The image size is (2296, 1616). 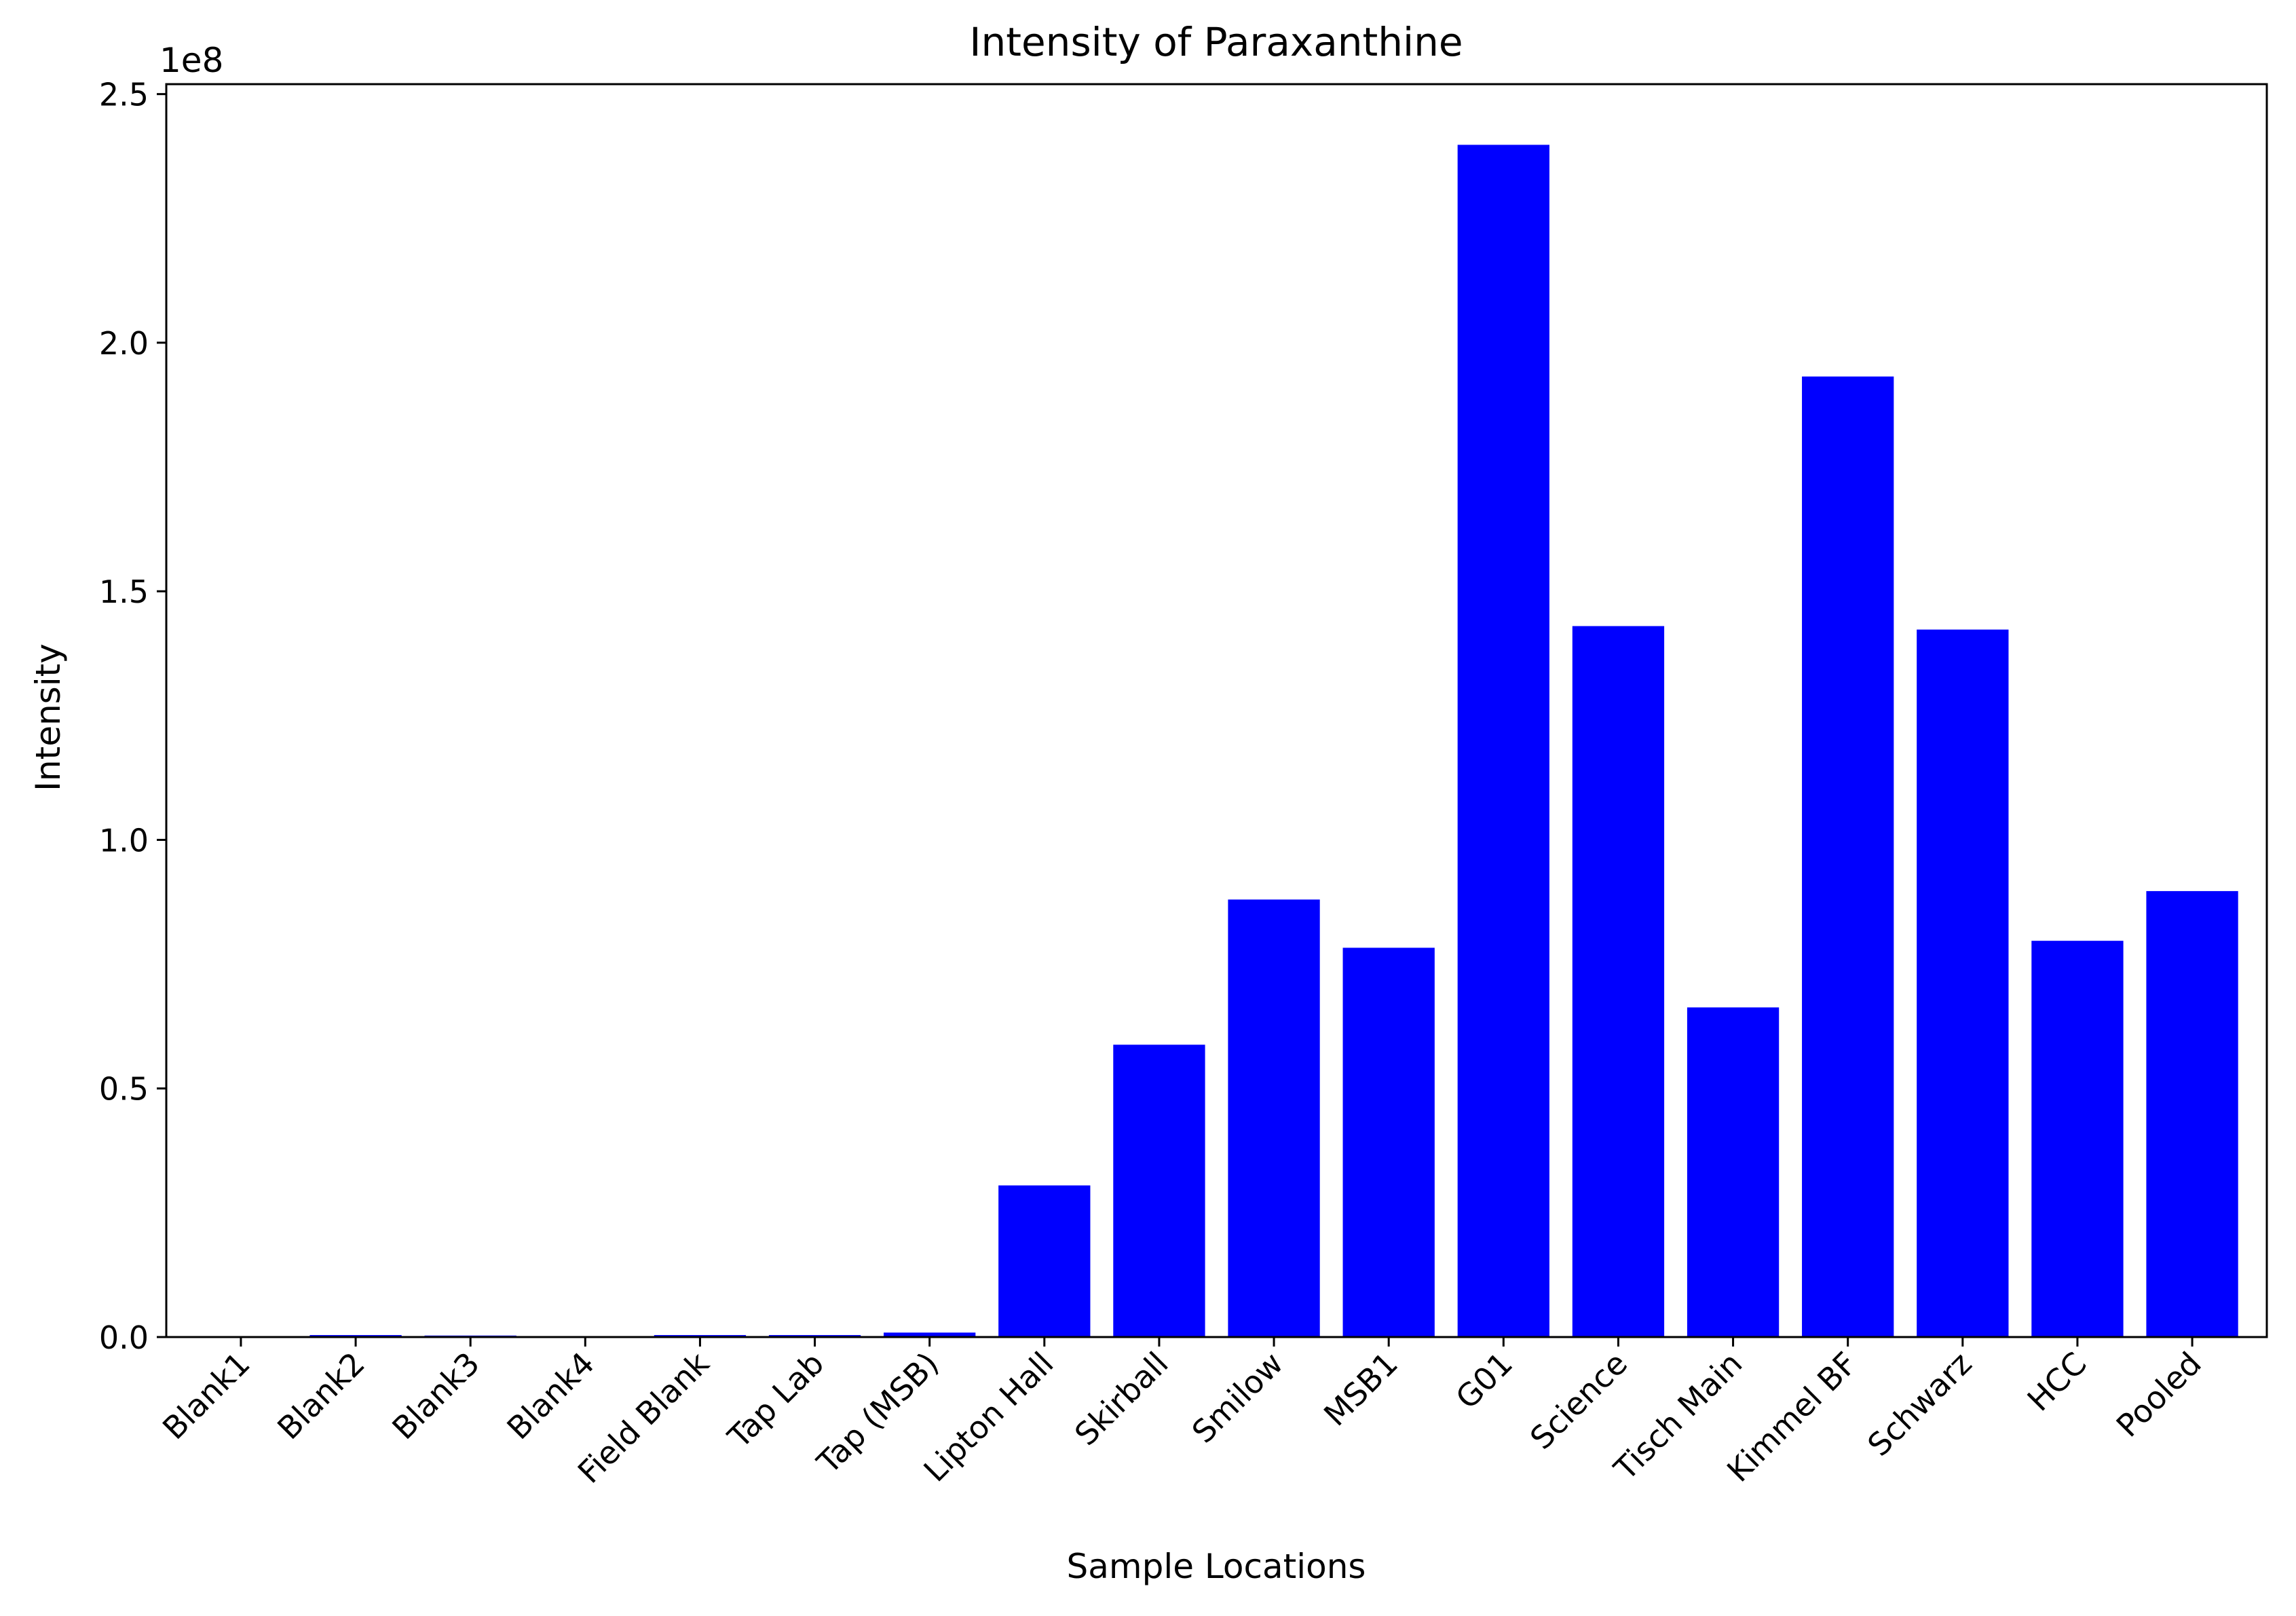 What do you see at coordinates (1963, 983) in the screenshot?
I see `bar-schwarz` at bounding box center [1963, 983].